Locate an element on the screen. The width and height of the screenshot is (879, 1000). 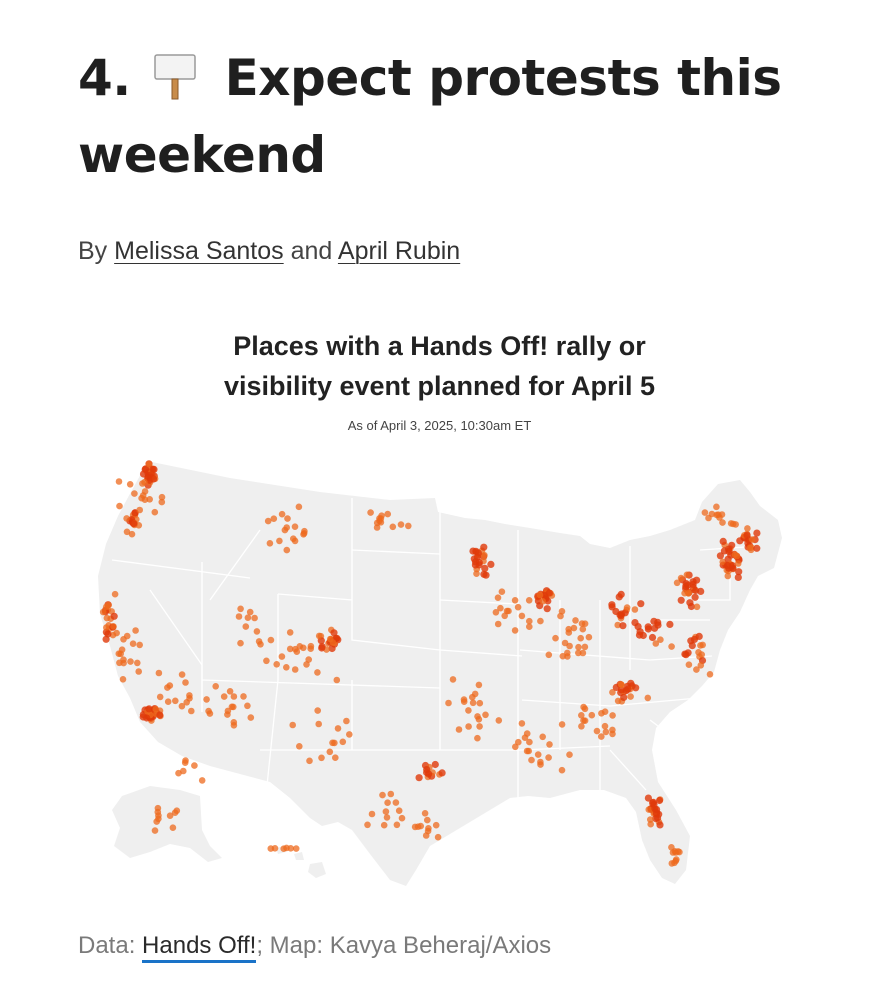
author-link-melissa-santos: Melissa Santos is located at coordinates (199, 251).